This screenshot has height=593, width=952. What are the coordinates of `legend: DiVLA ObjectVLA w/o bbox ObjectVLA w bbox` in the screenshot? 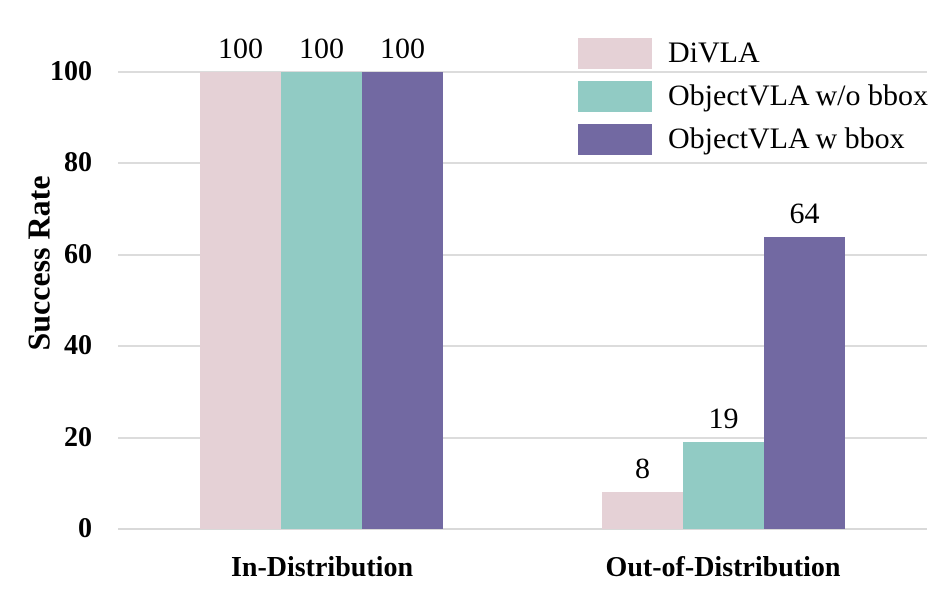 It's located at (753, 100).